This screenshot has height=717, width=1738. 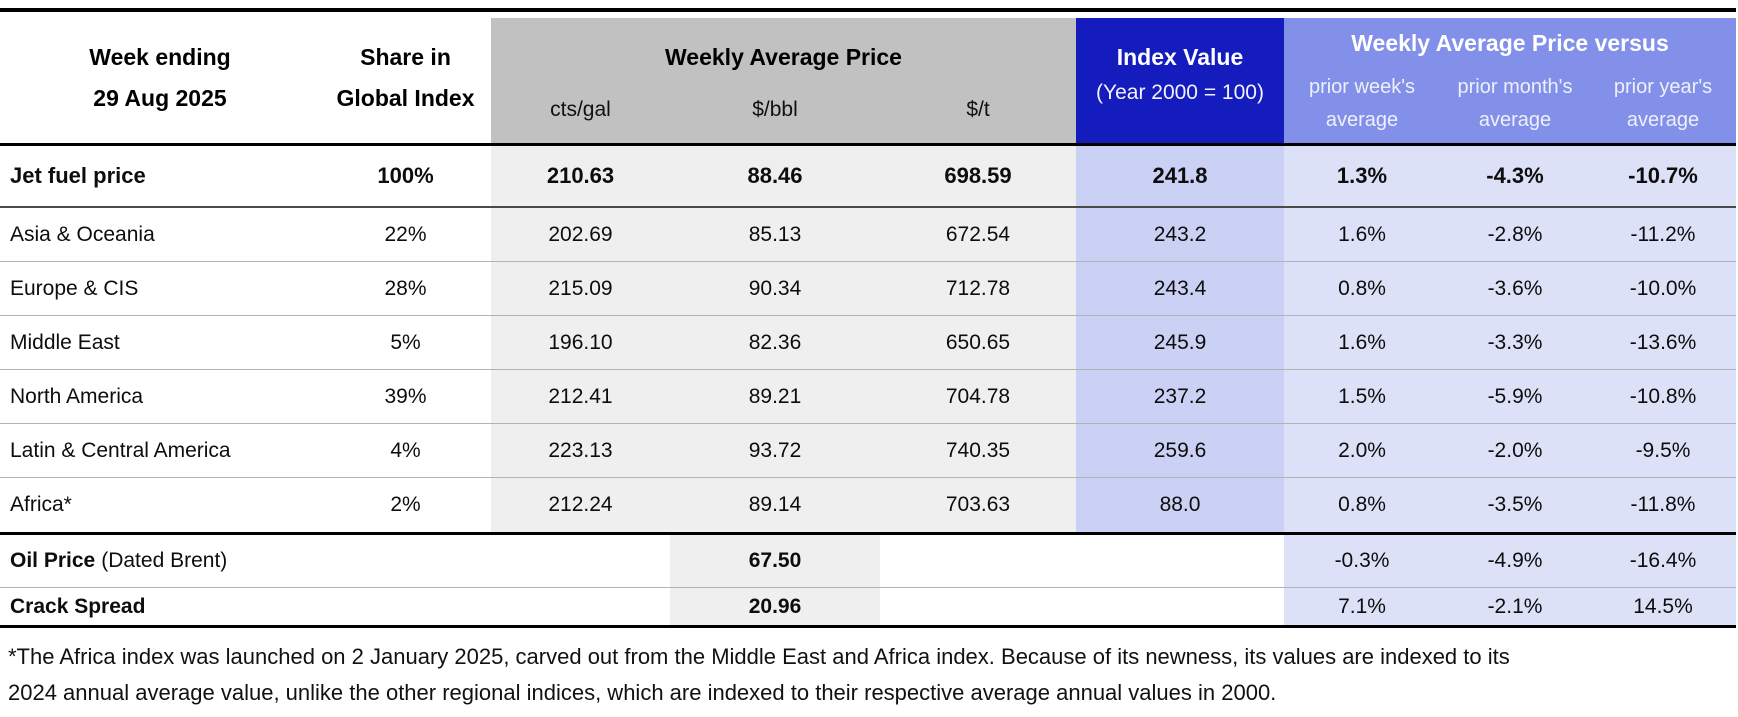 What do you see at coordinates (978, 342) in the screenshot?
I see `usd-t-value: 650.65` at bounding box center [978, 342].